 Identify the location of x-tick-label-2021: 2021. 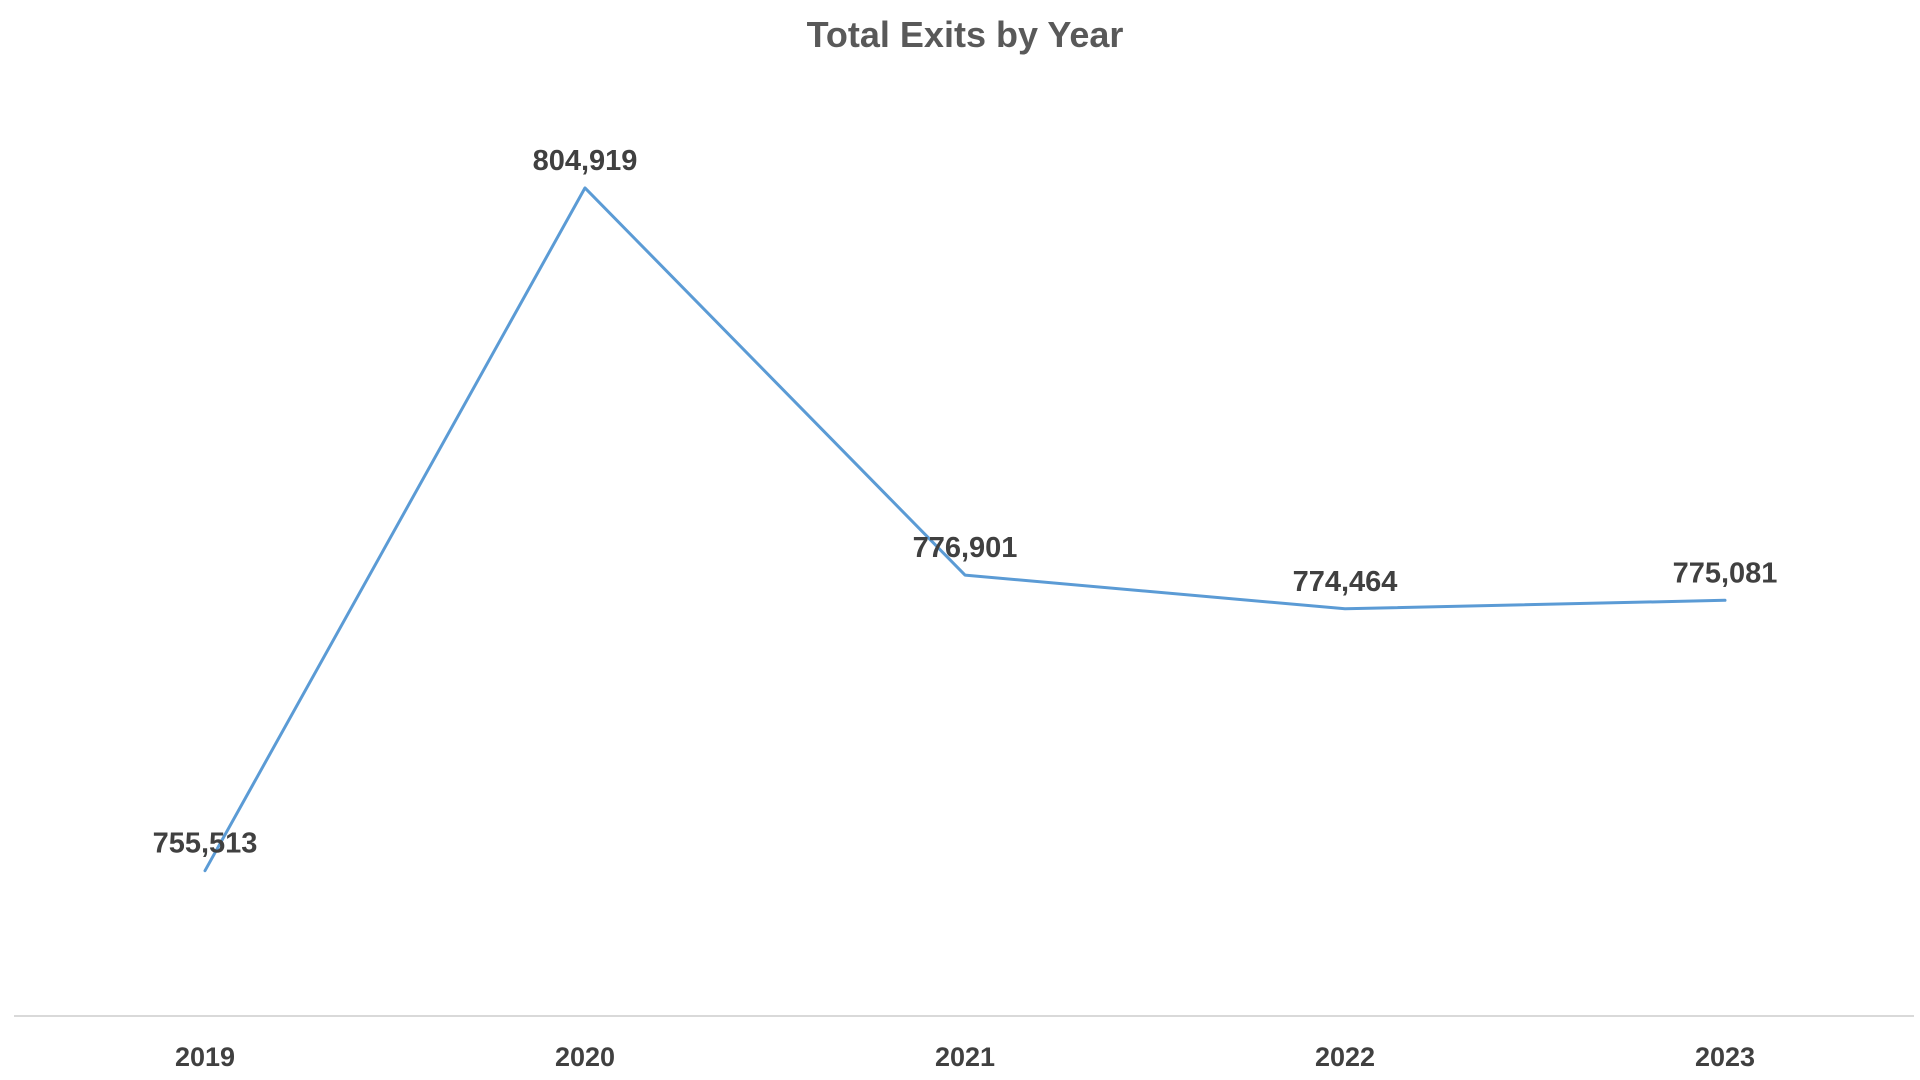
(965, 1057).